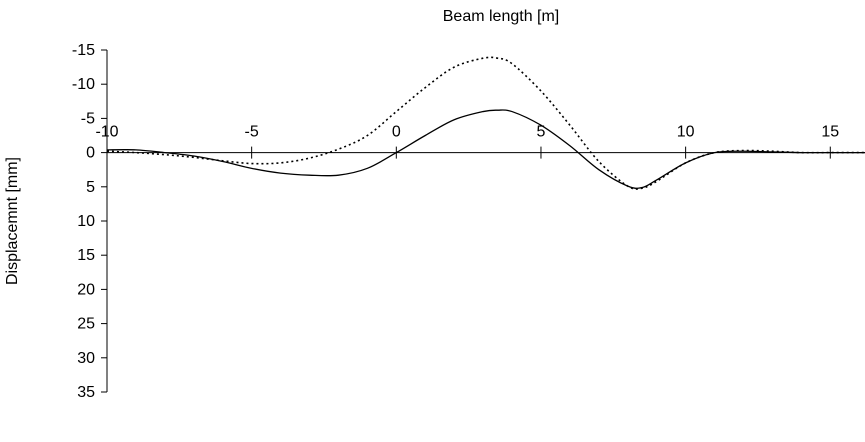 The height and width of the screenshot is (442, 865). What do you see at coordinates (830, 132) in the screenshot?
I see `x-tick-label: 15` at bounding box center [830, 132].